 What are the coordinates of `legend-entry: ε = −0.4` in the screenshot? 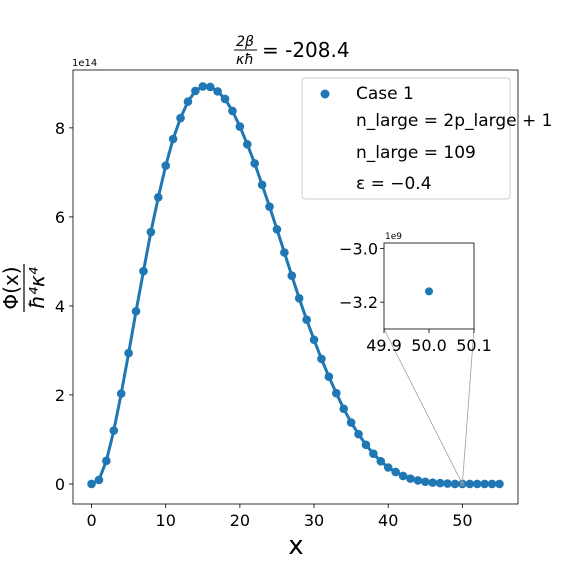 It's located at (394, 184).